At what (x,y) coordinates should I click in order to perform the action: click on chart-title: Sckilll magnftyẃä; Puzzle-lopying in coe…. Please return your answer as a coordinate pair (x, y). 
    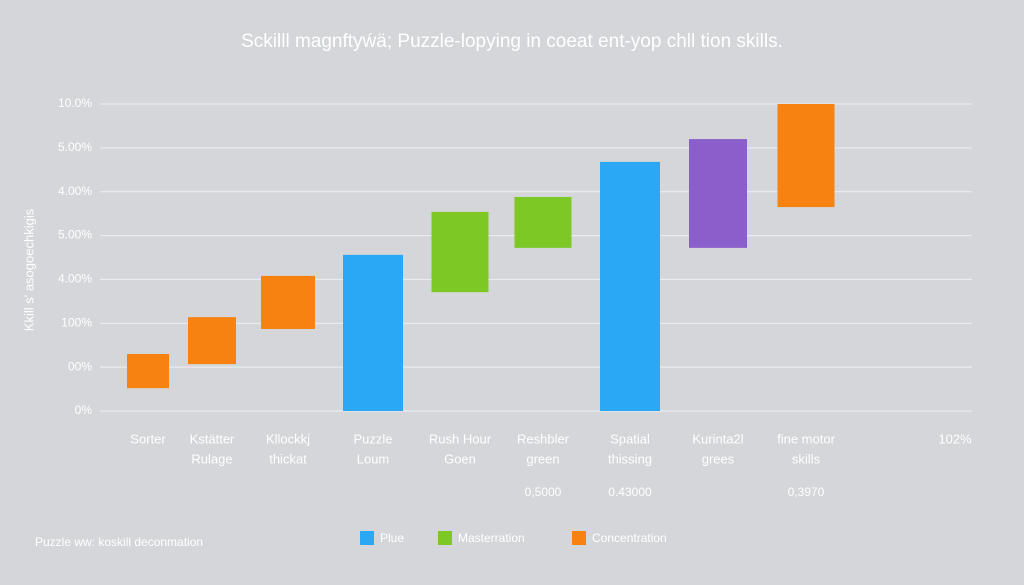
    Looking at the image, I should click on (512, 41).